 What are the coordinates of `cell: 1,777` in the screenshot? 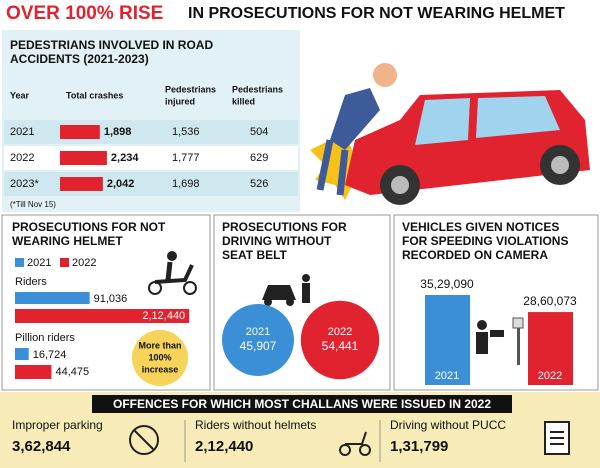 It's located at (186, 158).